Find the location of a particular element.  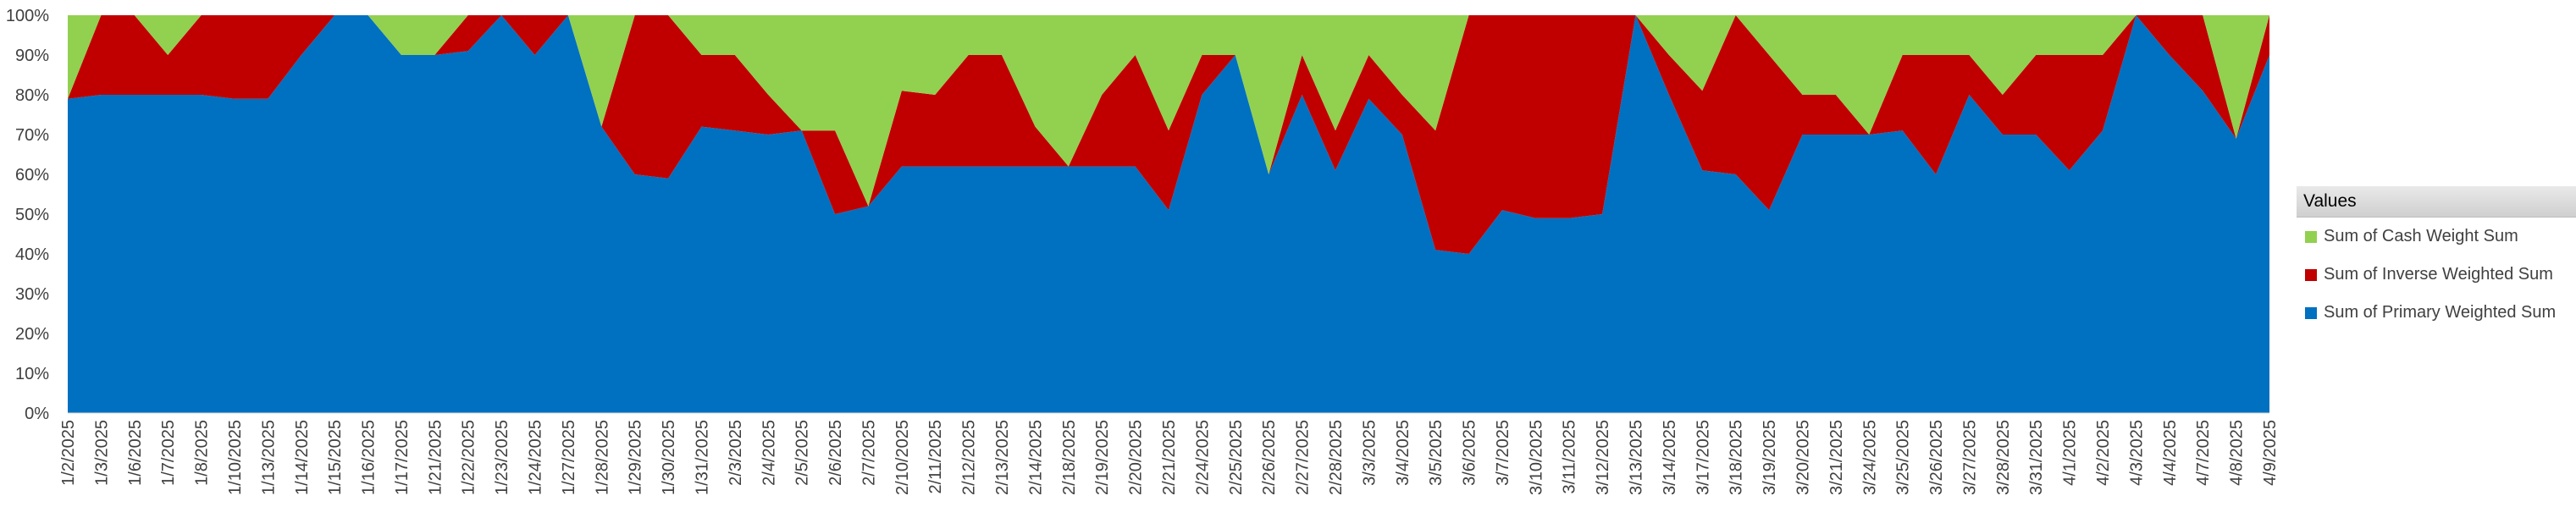

x-tick-label: 1/2/2025 is located at coordinates (68, 453).